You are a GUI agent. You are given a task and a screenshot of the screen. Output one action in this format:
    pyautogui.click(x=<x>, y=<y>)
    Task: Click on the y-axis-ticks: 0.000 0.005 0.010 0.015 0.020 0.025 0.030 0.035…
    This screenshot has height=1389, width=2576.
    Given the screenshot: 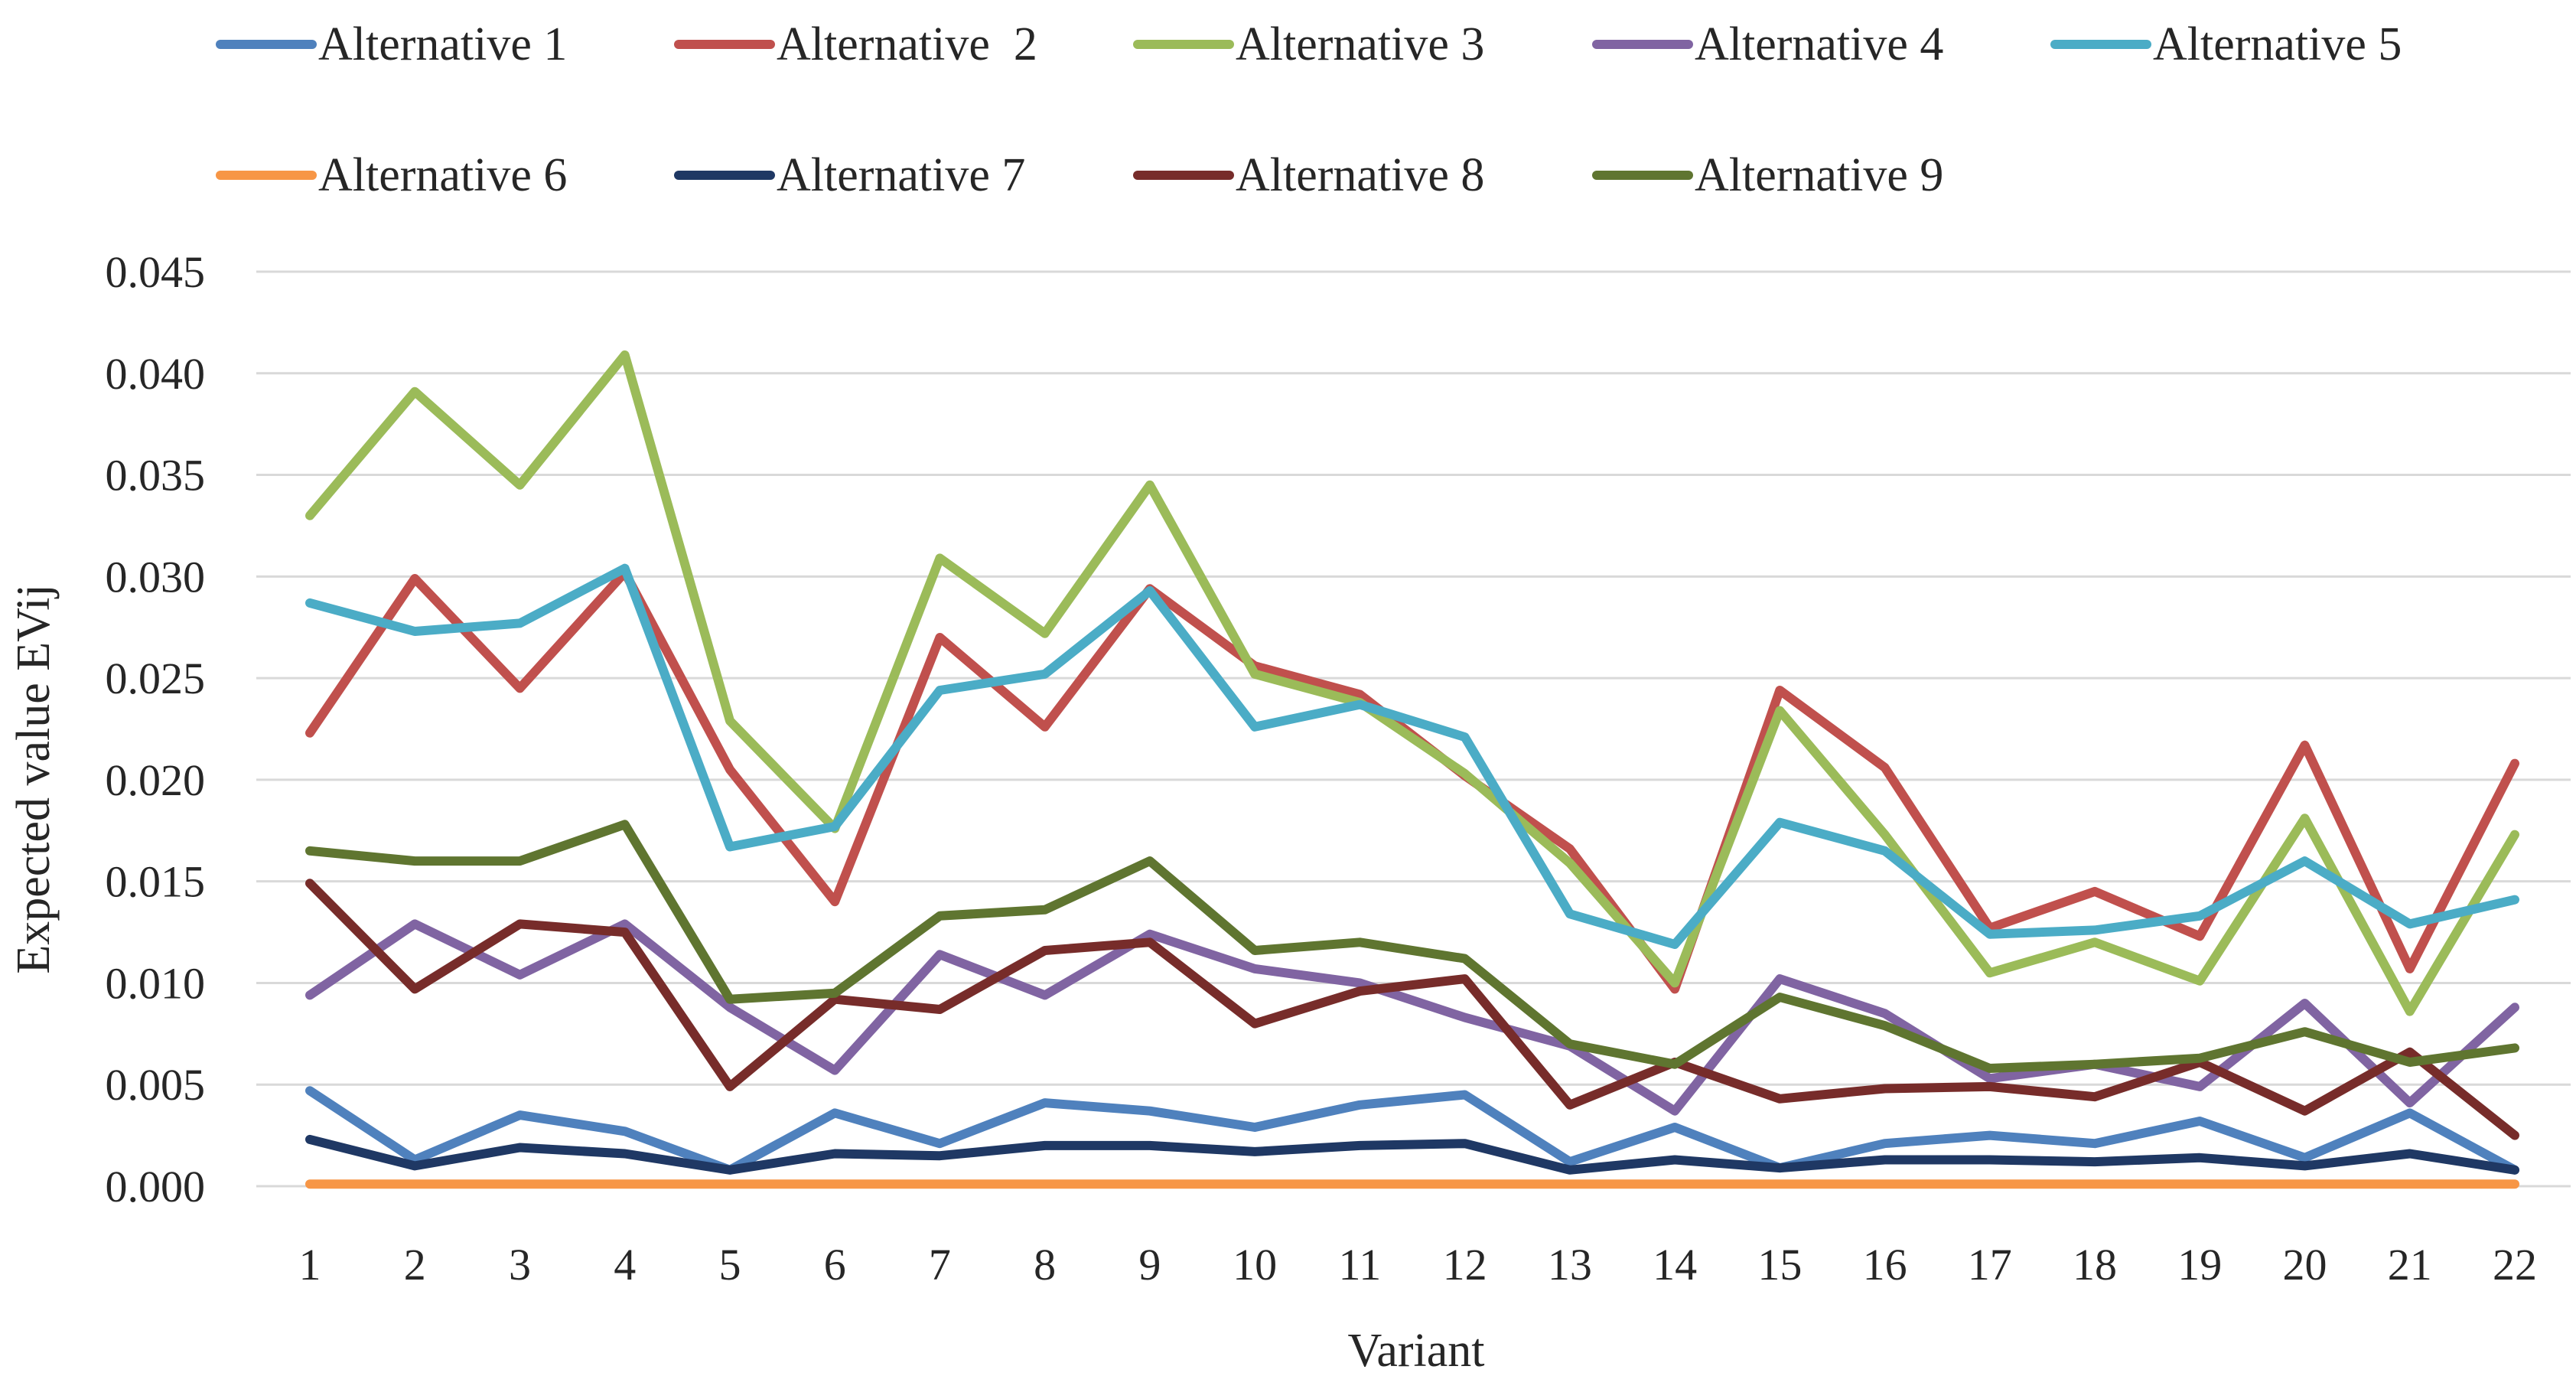 What is the action you would take?
    pyautogui.click(x=156, y=729)
    